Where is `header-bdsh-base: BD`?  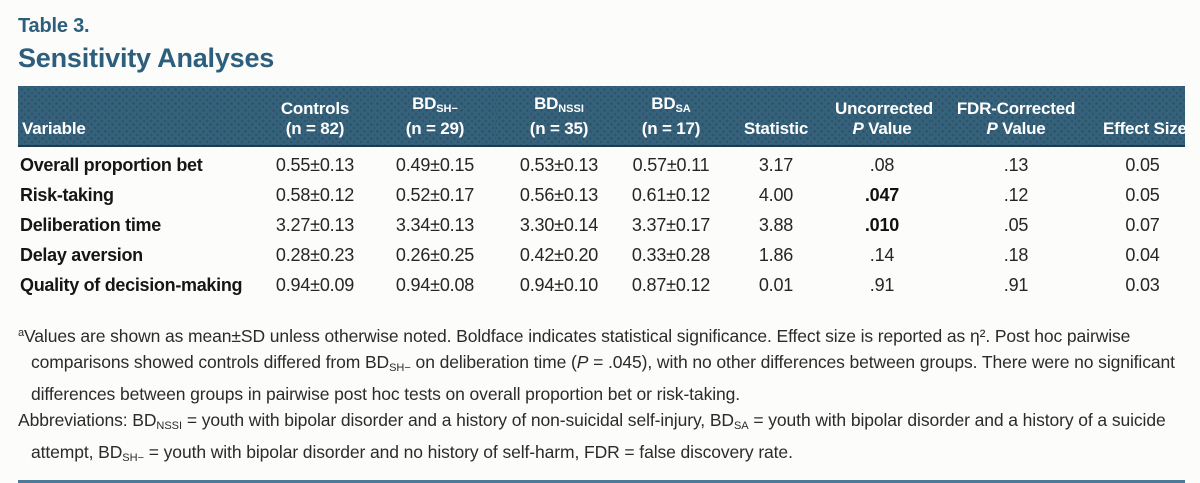 header-bdsh-base: BD is located at coordinates (424, 103).